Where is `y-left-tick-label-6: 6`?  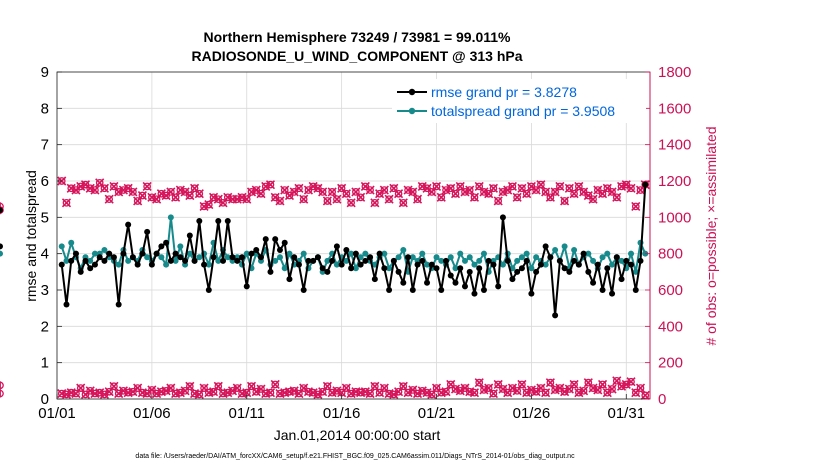
y-left-tick-label-6: 6 is located at coordinates (45, 181).